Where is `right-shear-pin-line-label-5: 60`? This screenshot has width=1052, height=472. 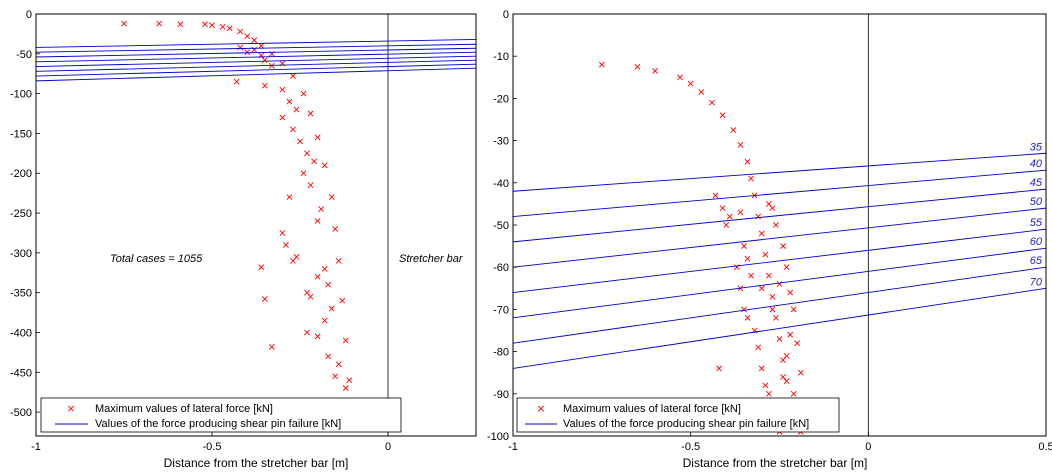 right-shear-pin-line-label-5: 60 is located at coordinates (1036, 242).